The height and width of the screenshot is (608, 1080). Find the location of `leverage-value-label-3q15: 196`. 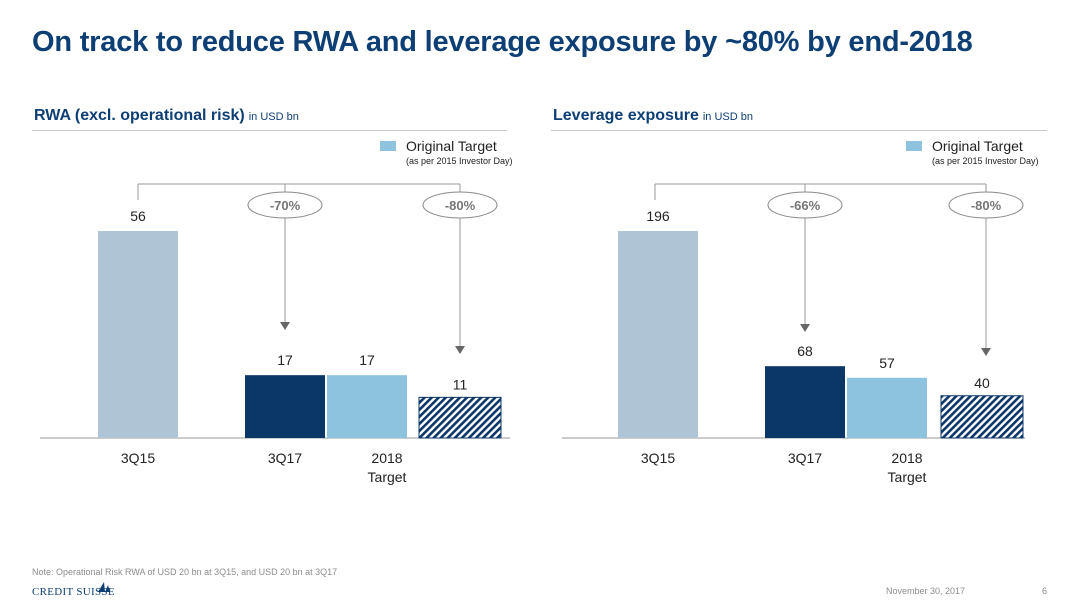

leverage-value-label-3q15: 196 is located at coordinates (658, 216).